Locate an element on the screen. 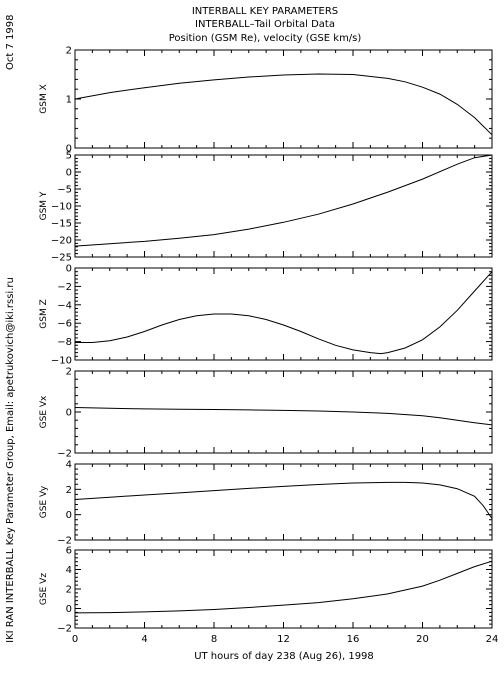 The image size is (504, 684). x-tick-label-0: 0 is located at coordinates (75, 639).